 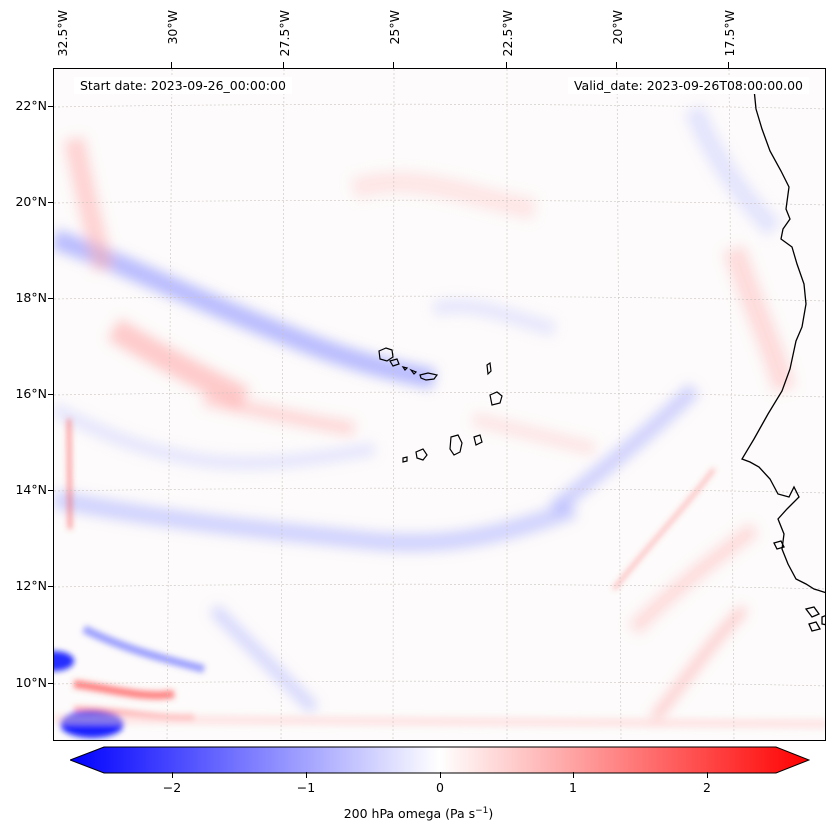 What do you see at coordinates (143, 649) in the screenshot?
I see `strong-negative-band` at bounding box center [143, 649].